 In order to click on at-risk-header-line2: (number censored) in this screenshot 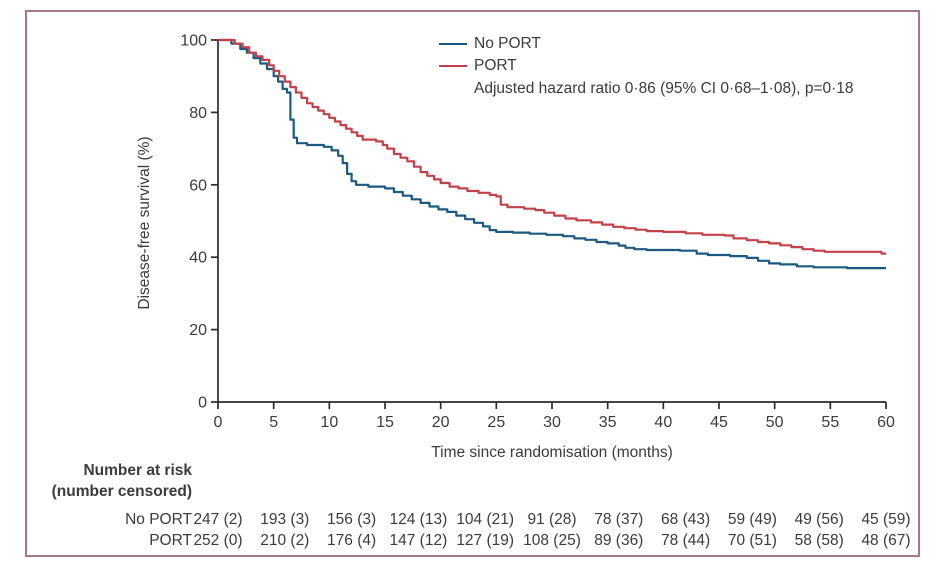, I will do `click(121, 491)`.